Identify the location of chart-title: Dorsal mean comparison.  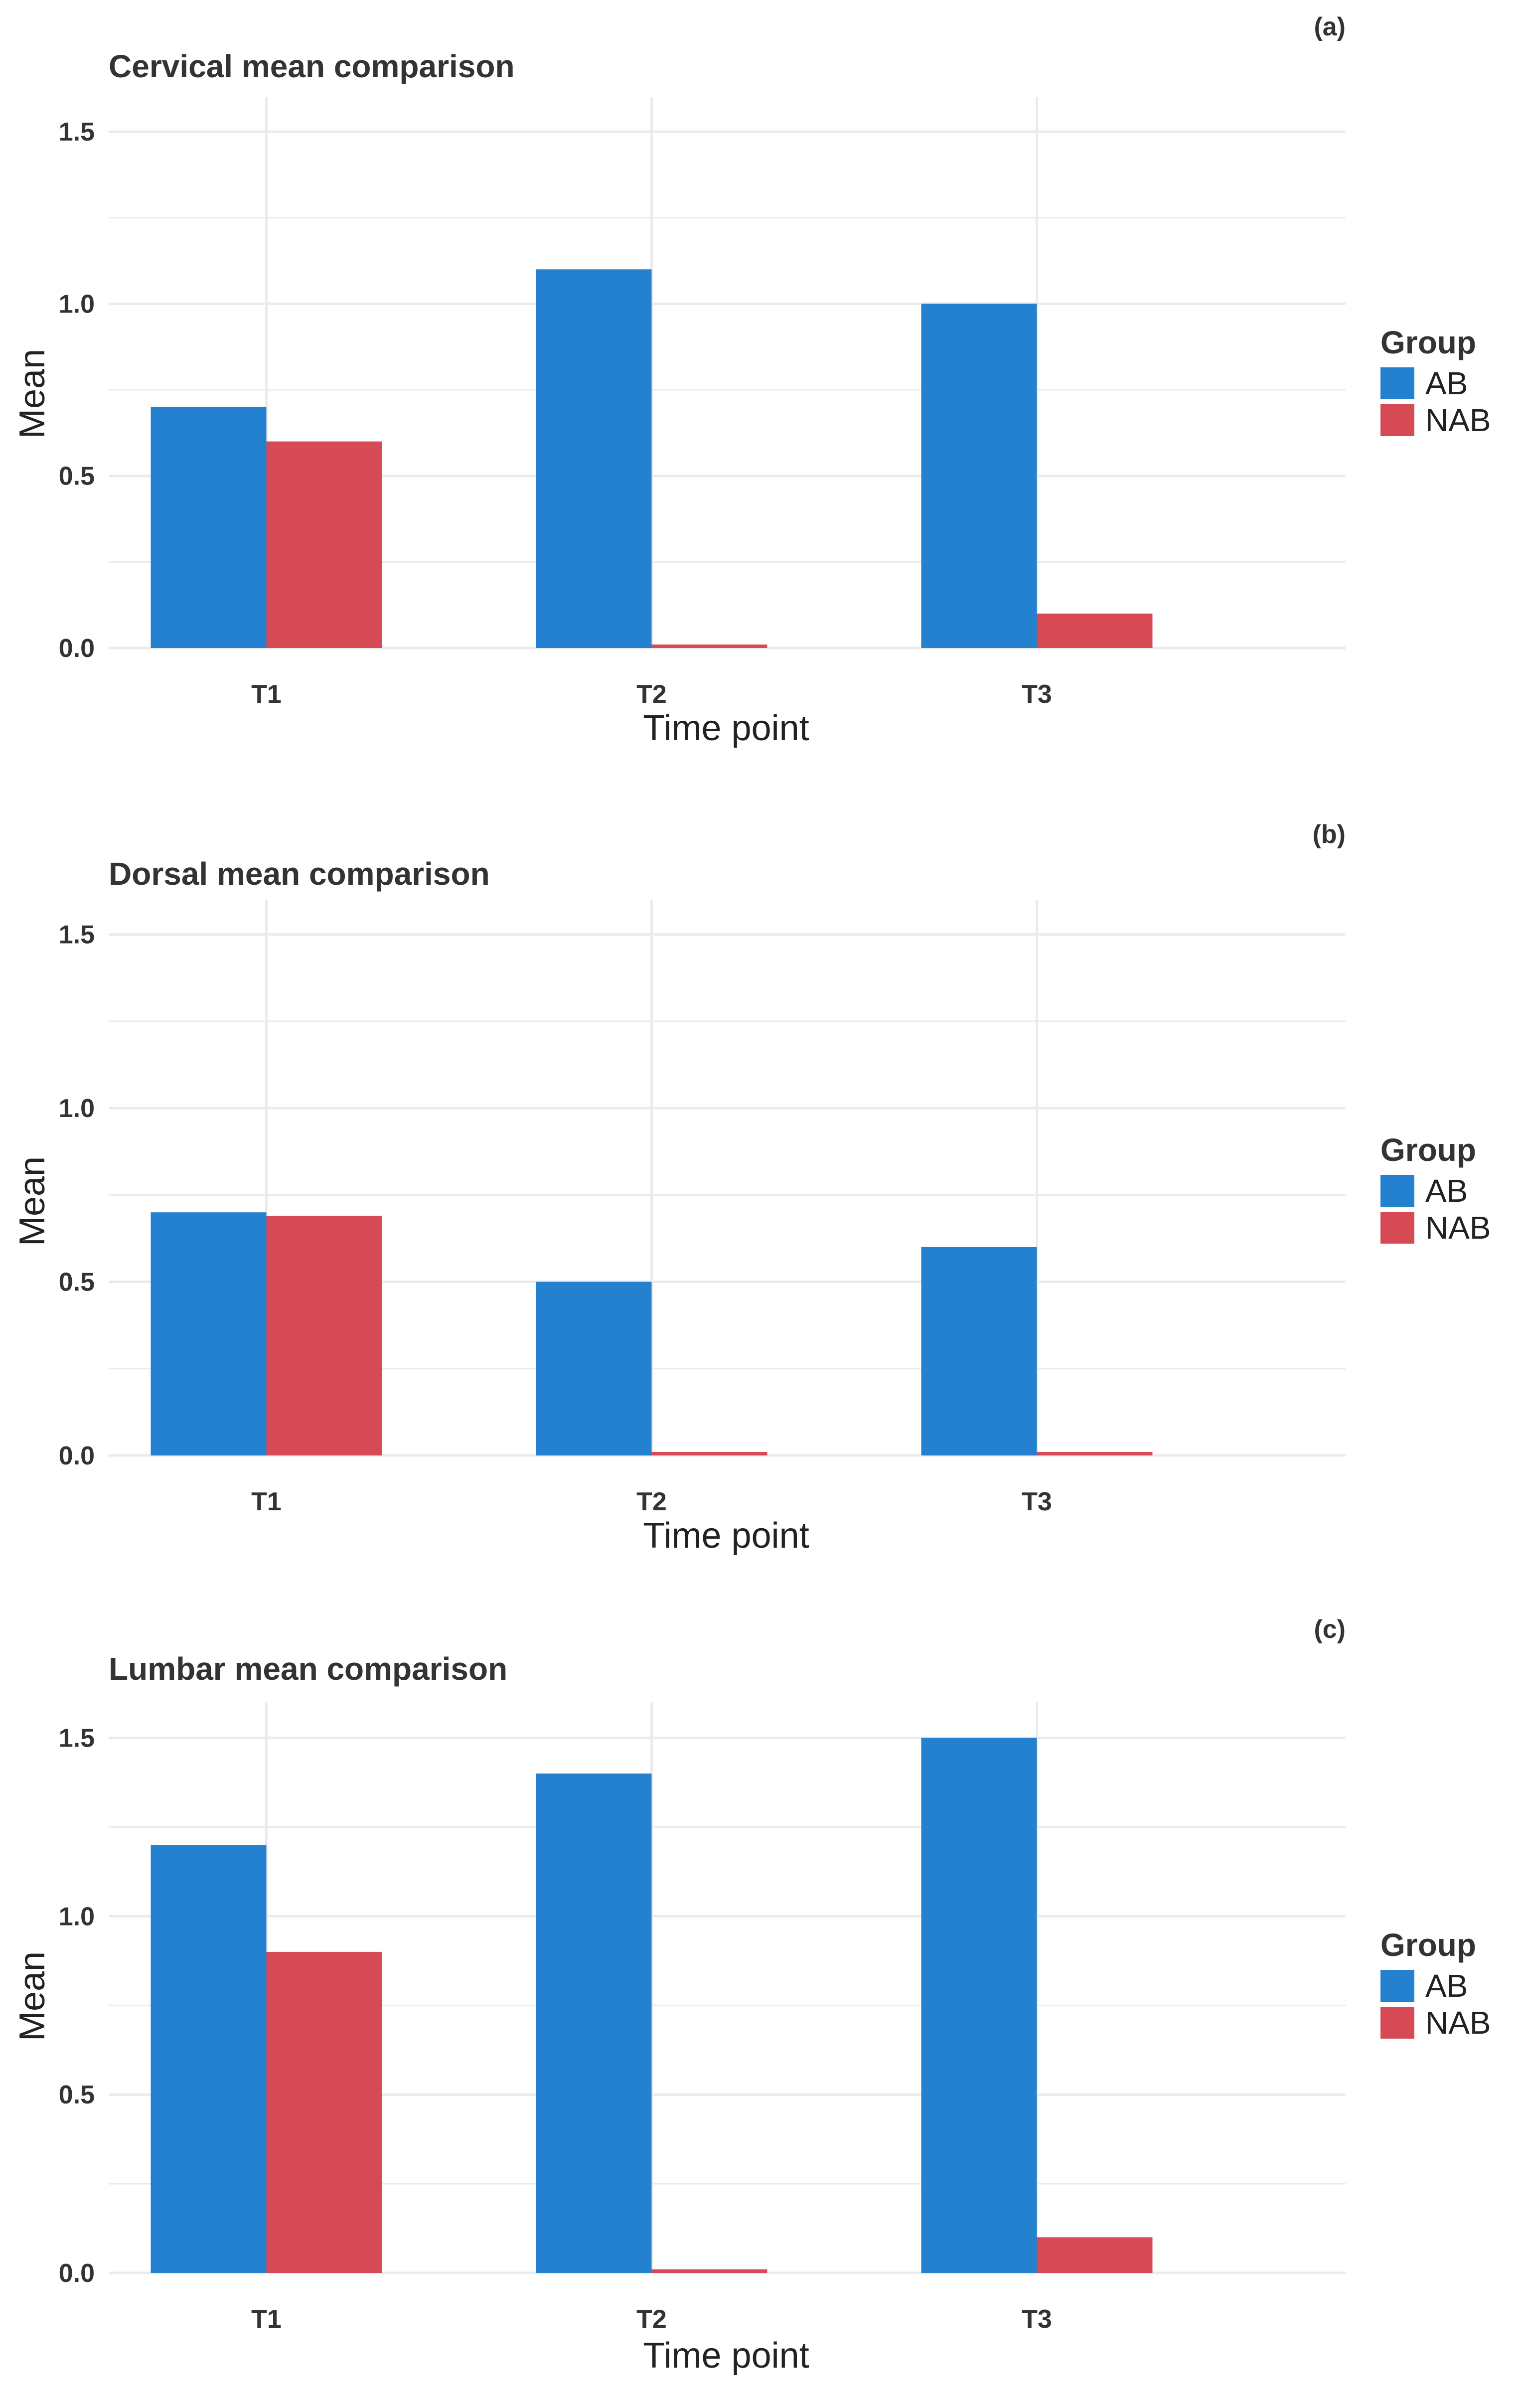
(299, 874).